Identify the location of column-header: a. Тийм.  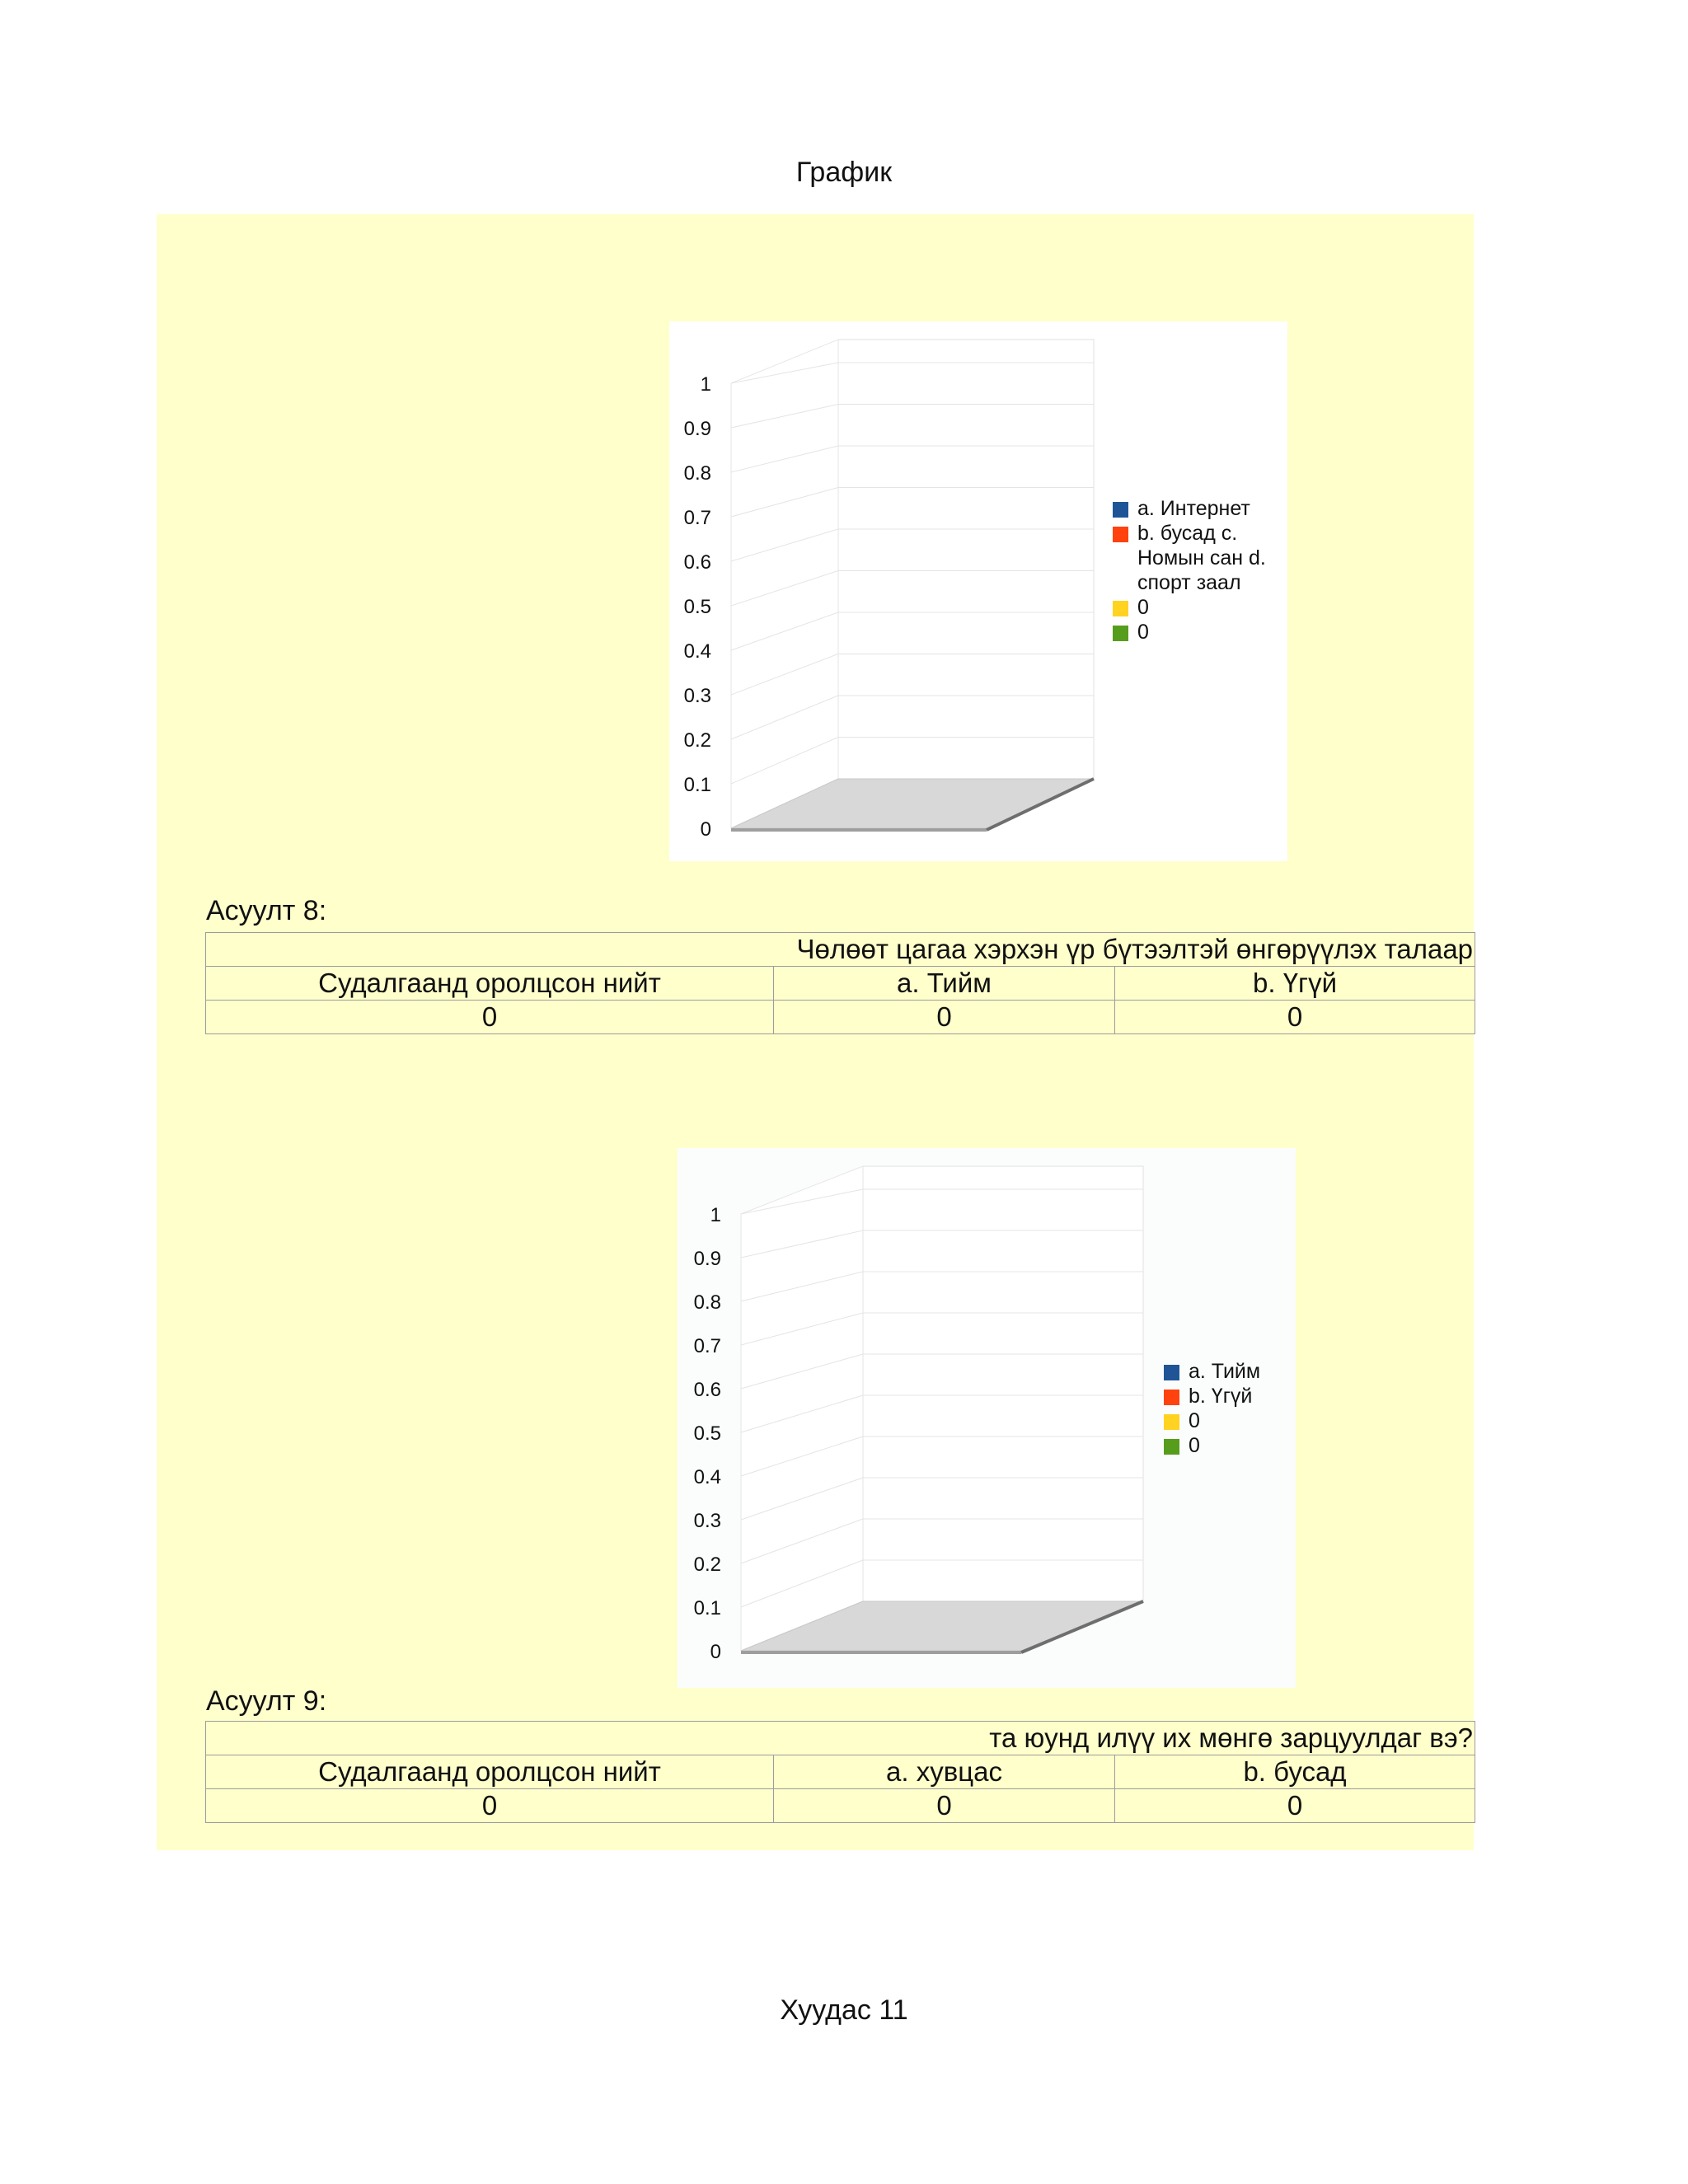
(944, 983).